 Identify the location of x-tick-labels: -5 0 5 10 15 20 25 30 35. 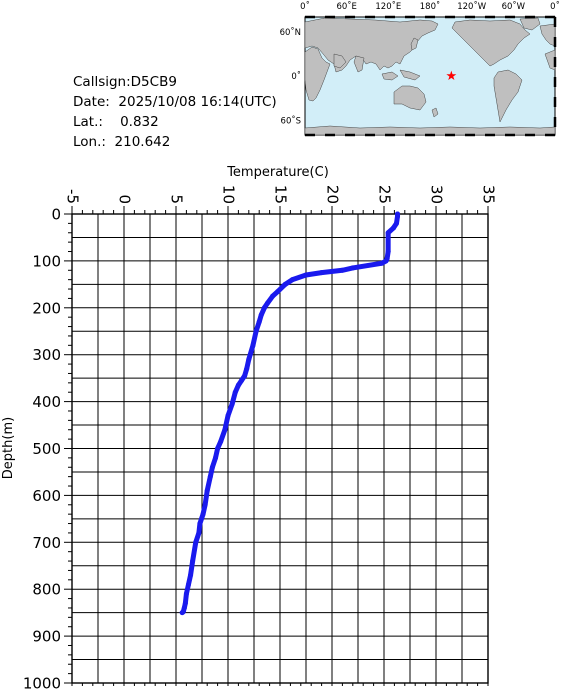
(281, 194).